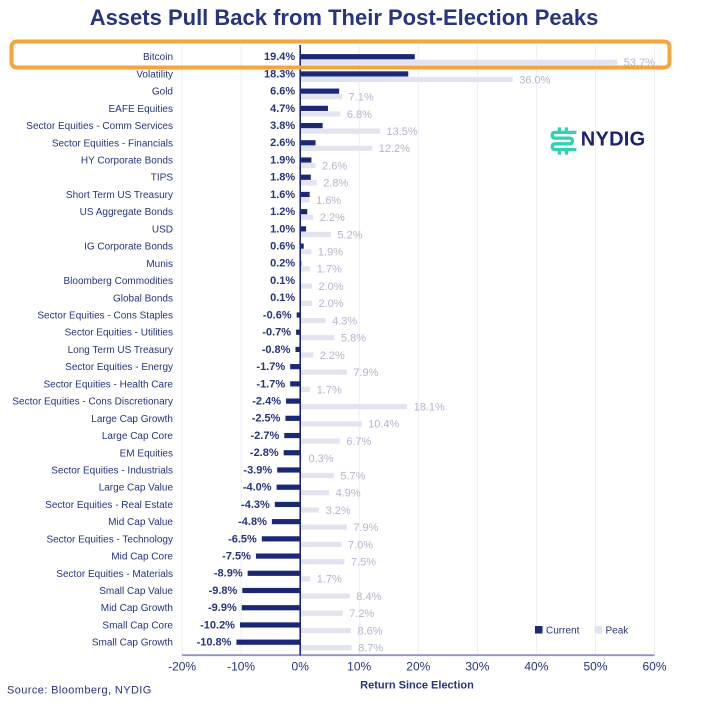 The height and width of the screenshot is (707, 713). I want to click on svg-text: 40%, so click(536, 666).